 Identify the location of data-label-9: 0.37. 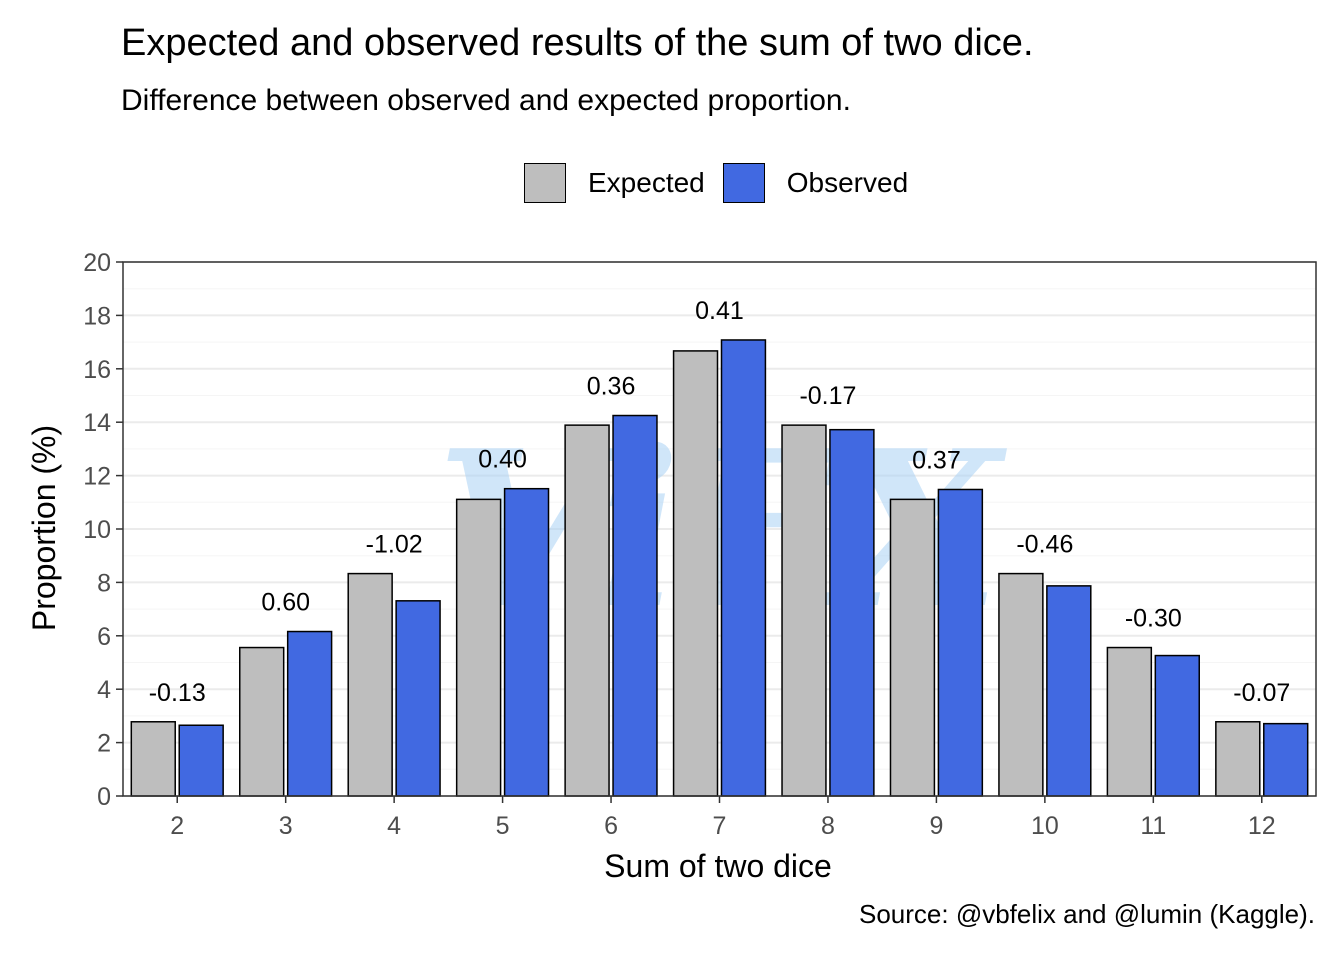
(936, 460).